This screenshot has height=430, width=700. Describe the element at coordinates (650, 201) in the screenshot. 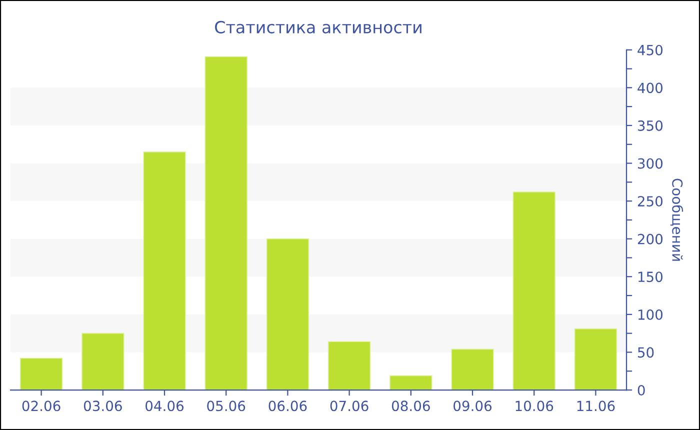

I see `y-tick-label: 250` at that location.